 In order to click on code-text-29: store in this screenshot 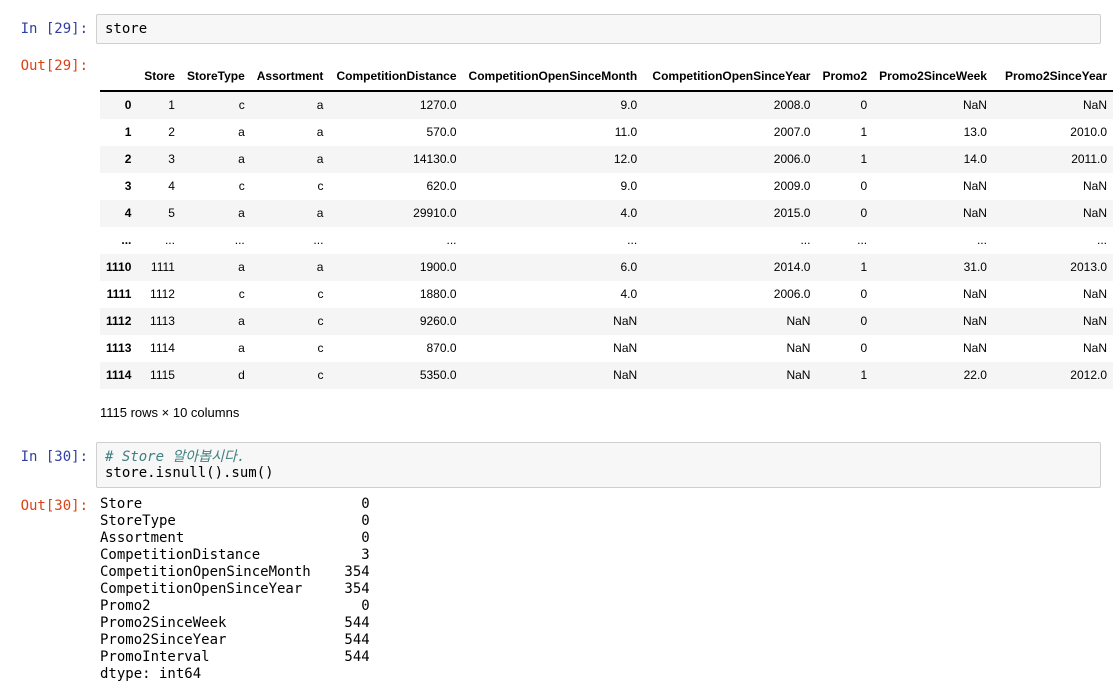, I will do `click(126, 29)`.